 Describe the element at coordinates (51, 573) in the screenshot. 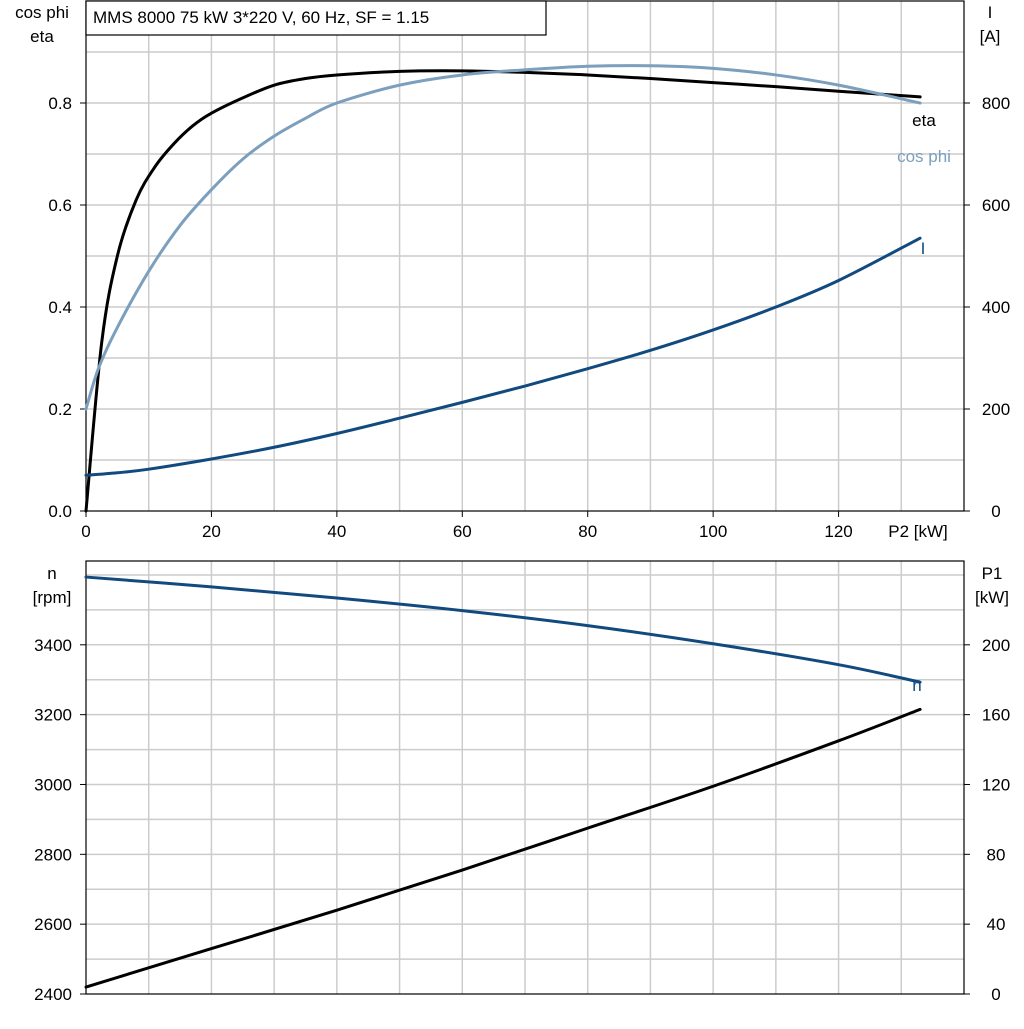

I see `bottom-left-axis-label-1: n` at that location.